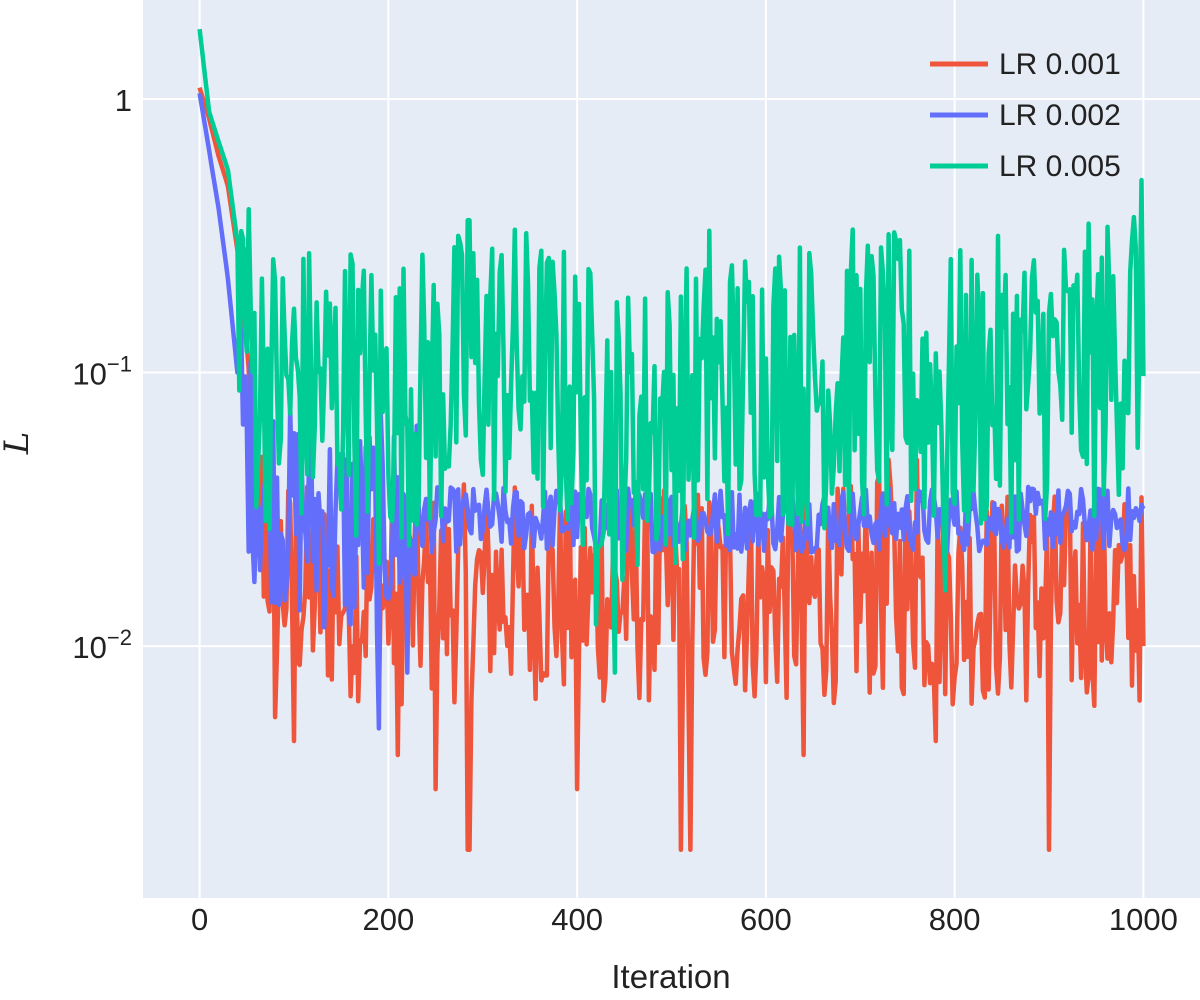  I want to click on x-tick-label: 200, so click(389, 919).